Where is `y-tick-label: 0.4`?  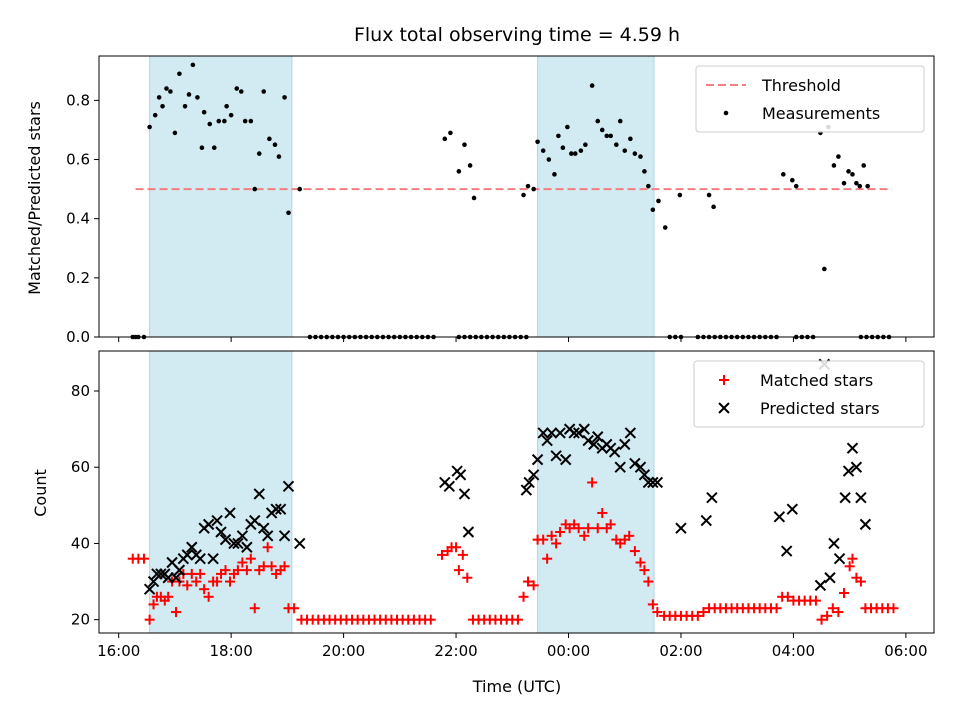
y-tick-label: 0.4 is located at coordinates (78, 219).